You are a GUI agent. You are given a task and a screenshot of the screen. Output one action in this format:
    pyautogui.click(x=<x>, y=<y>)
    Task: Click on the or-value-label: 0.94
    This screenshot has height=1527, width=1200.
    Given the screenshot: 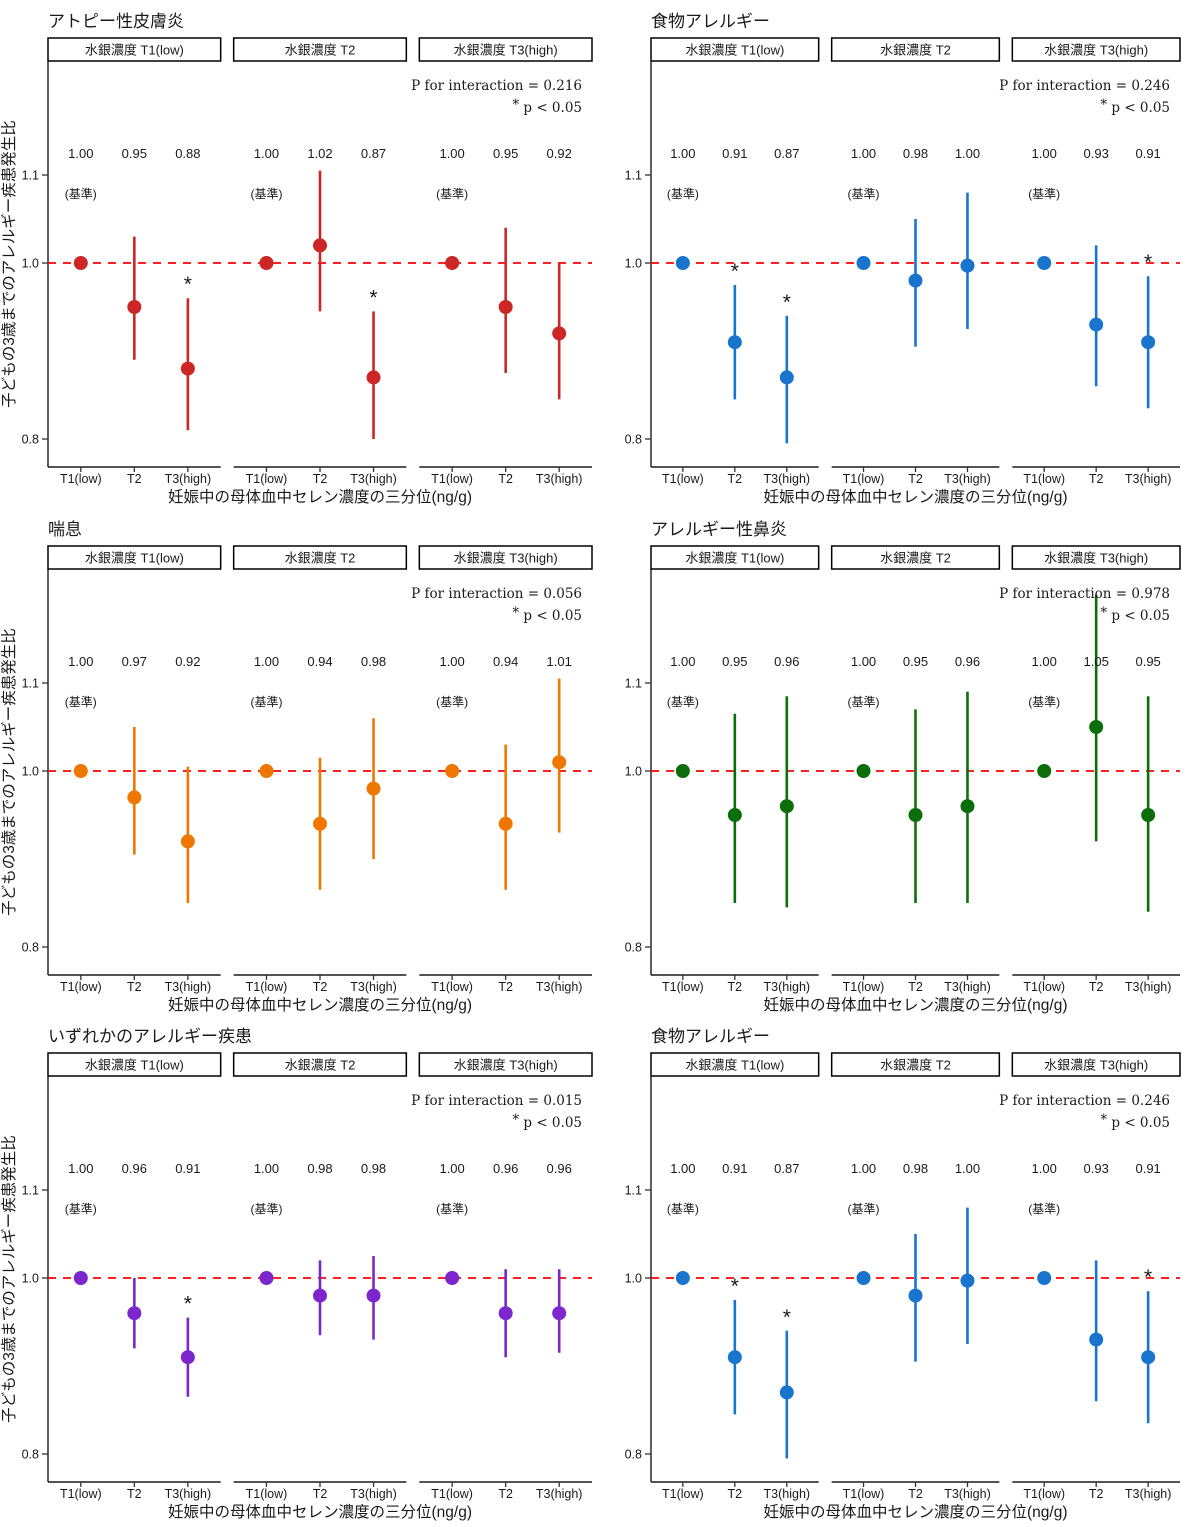 What is the action you would take?
    pyautogui.click(x=319, y=661)
    